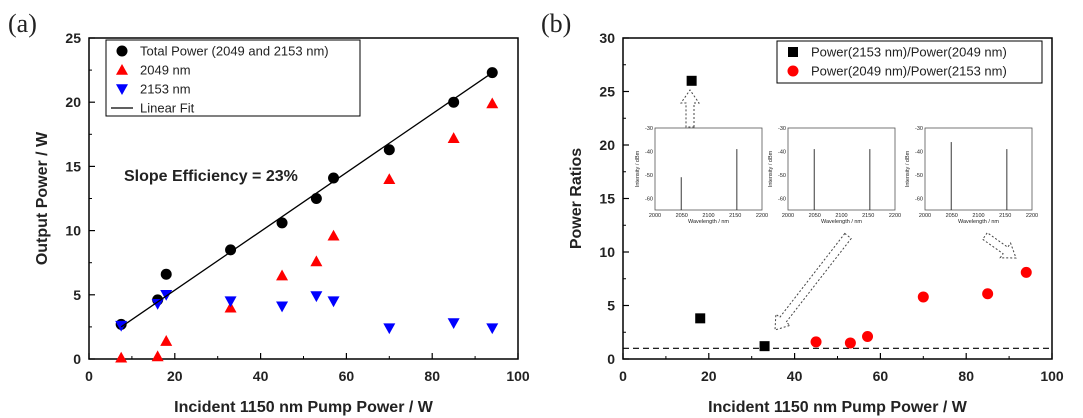  What do you see at coordinates (211, 176) in the screenshot?
I see `slope-annotation: Slope Efficiency = 23%` at bounding box center [211, 176].